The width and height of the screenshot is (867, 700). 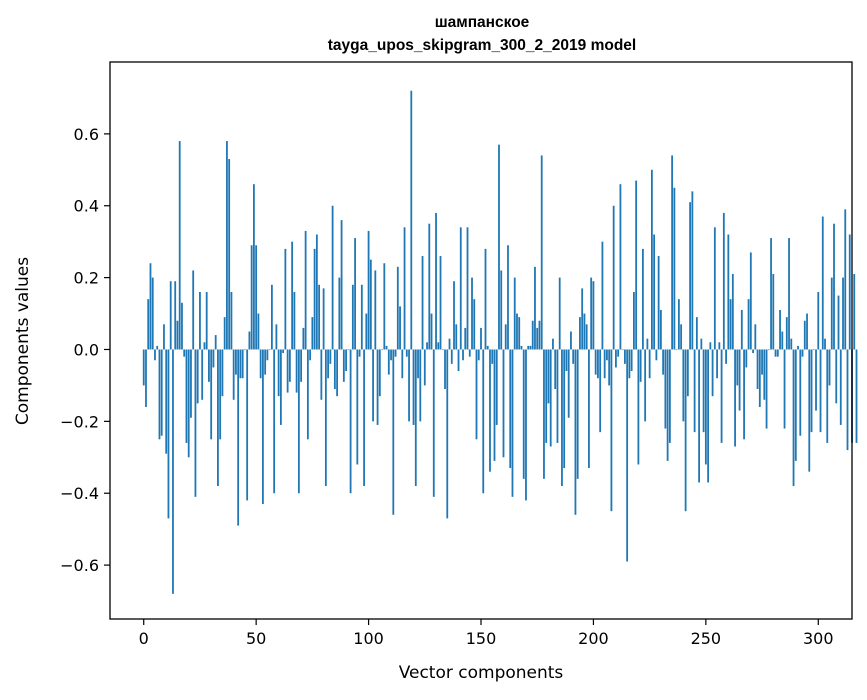 I want to click on x-tick-label: 250, so click(x=706, y=638).